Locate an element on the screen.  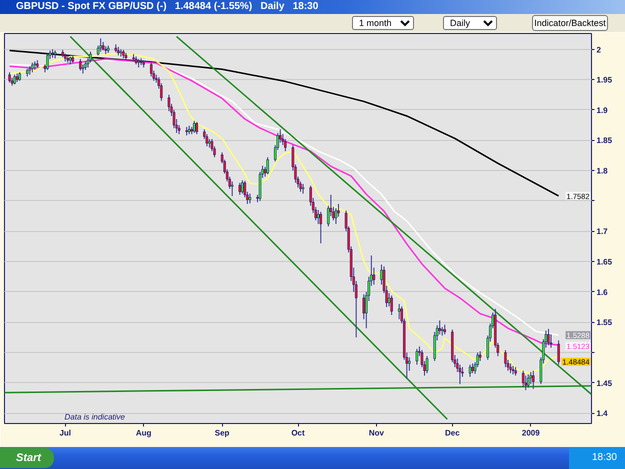
y-tick-label: 1.7 is located at coordinates (602, 231).